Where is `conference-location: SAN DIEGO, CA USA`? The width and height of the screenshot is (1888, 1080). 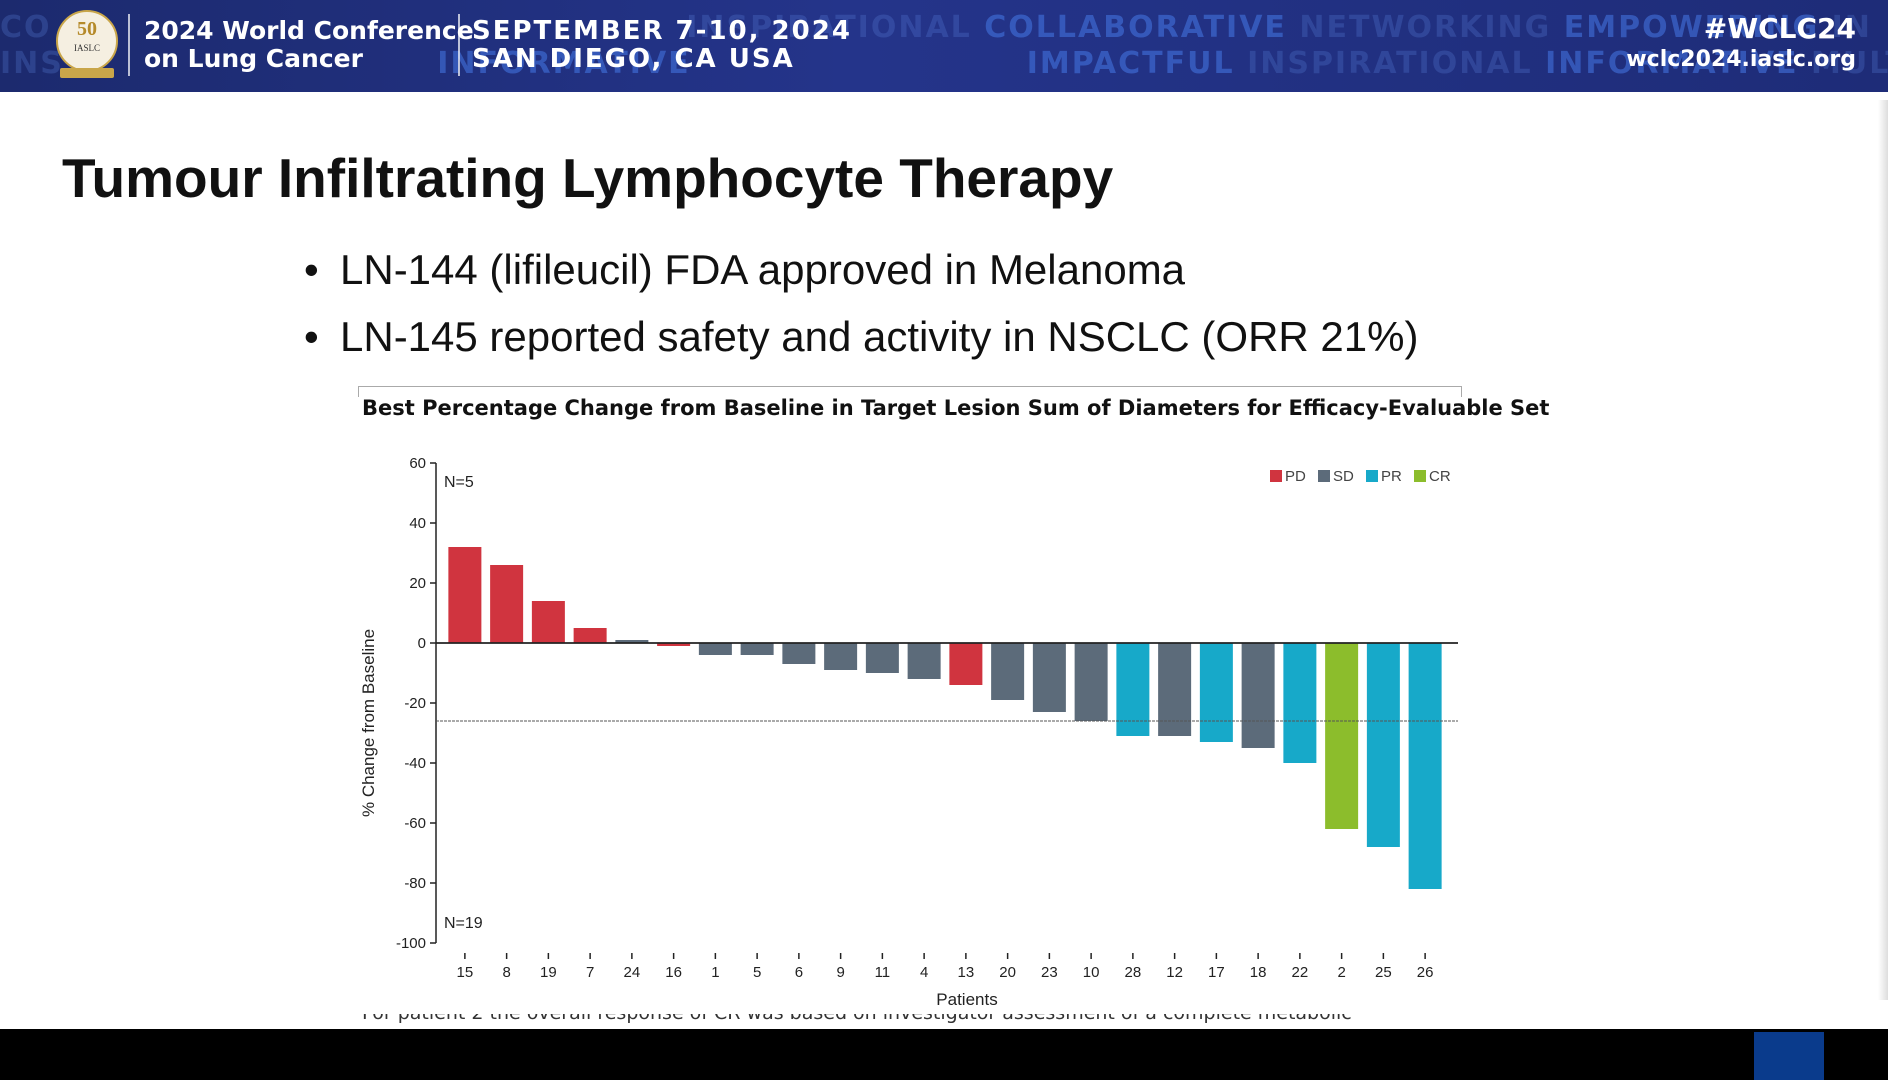 conference-location: SAN DIEGO, CA USA is located at coordinates (633, 59).